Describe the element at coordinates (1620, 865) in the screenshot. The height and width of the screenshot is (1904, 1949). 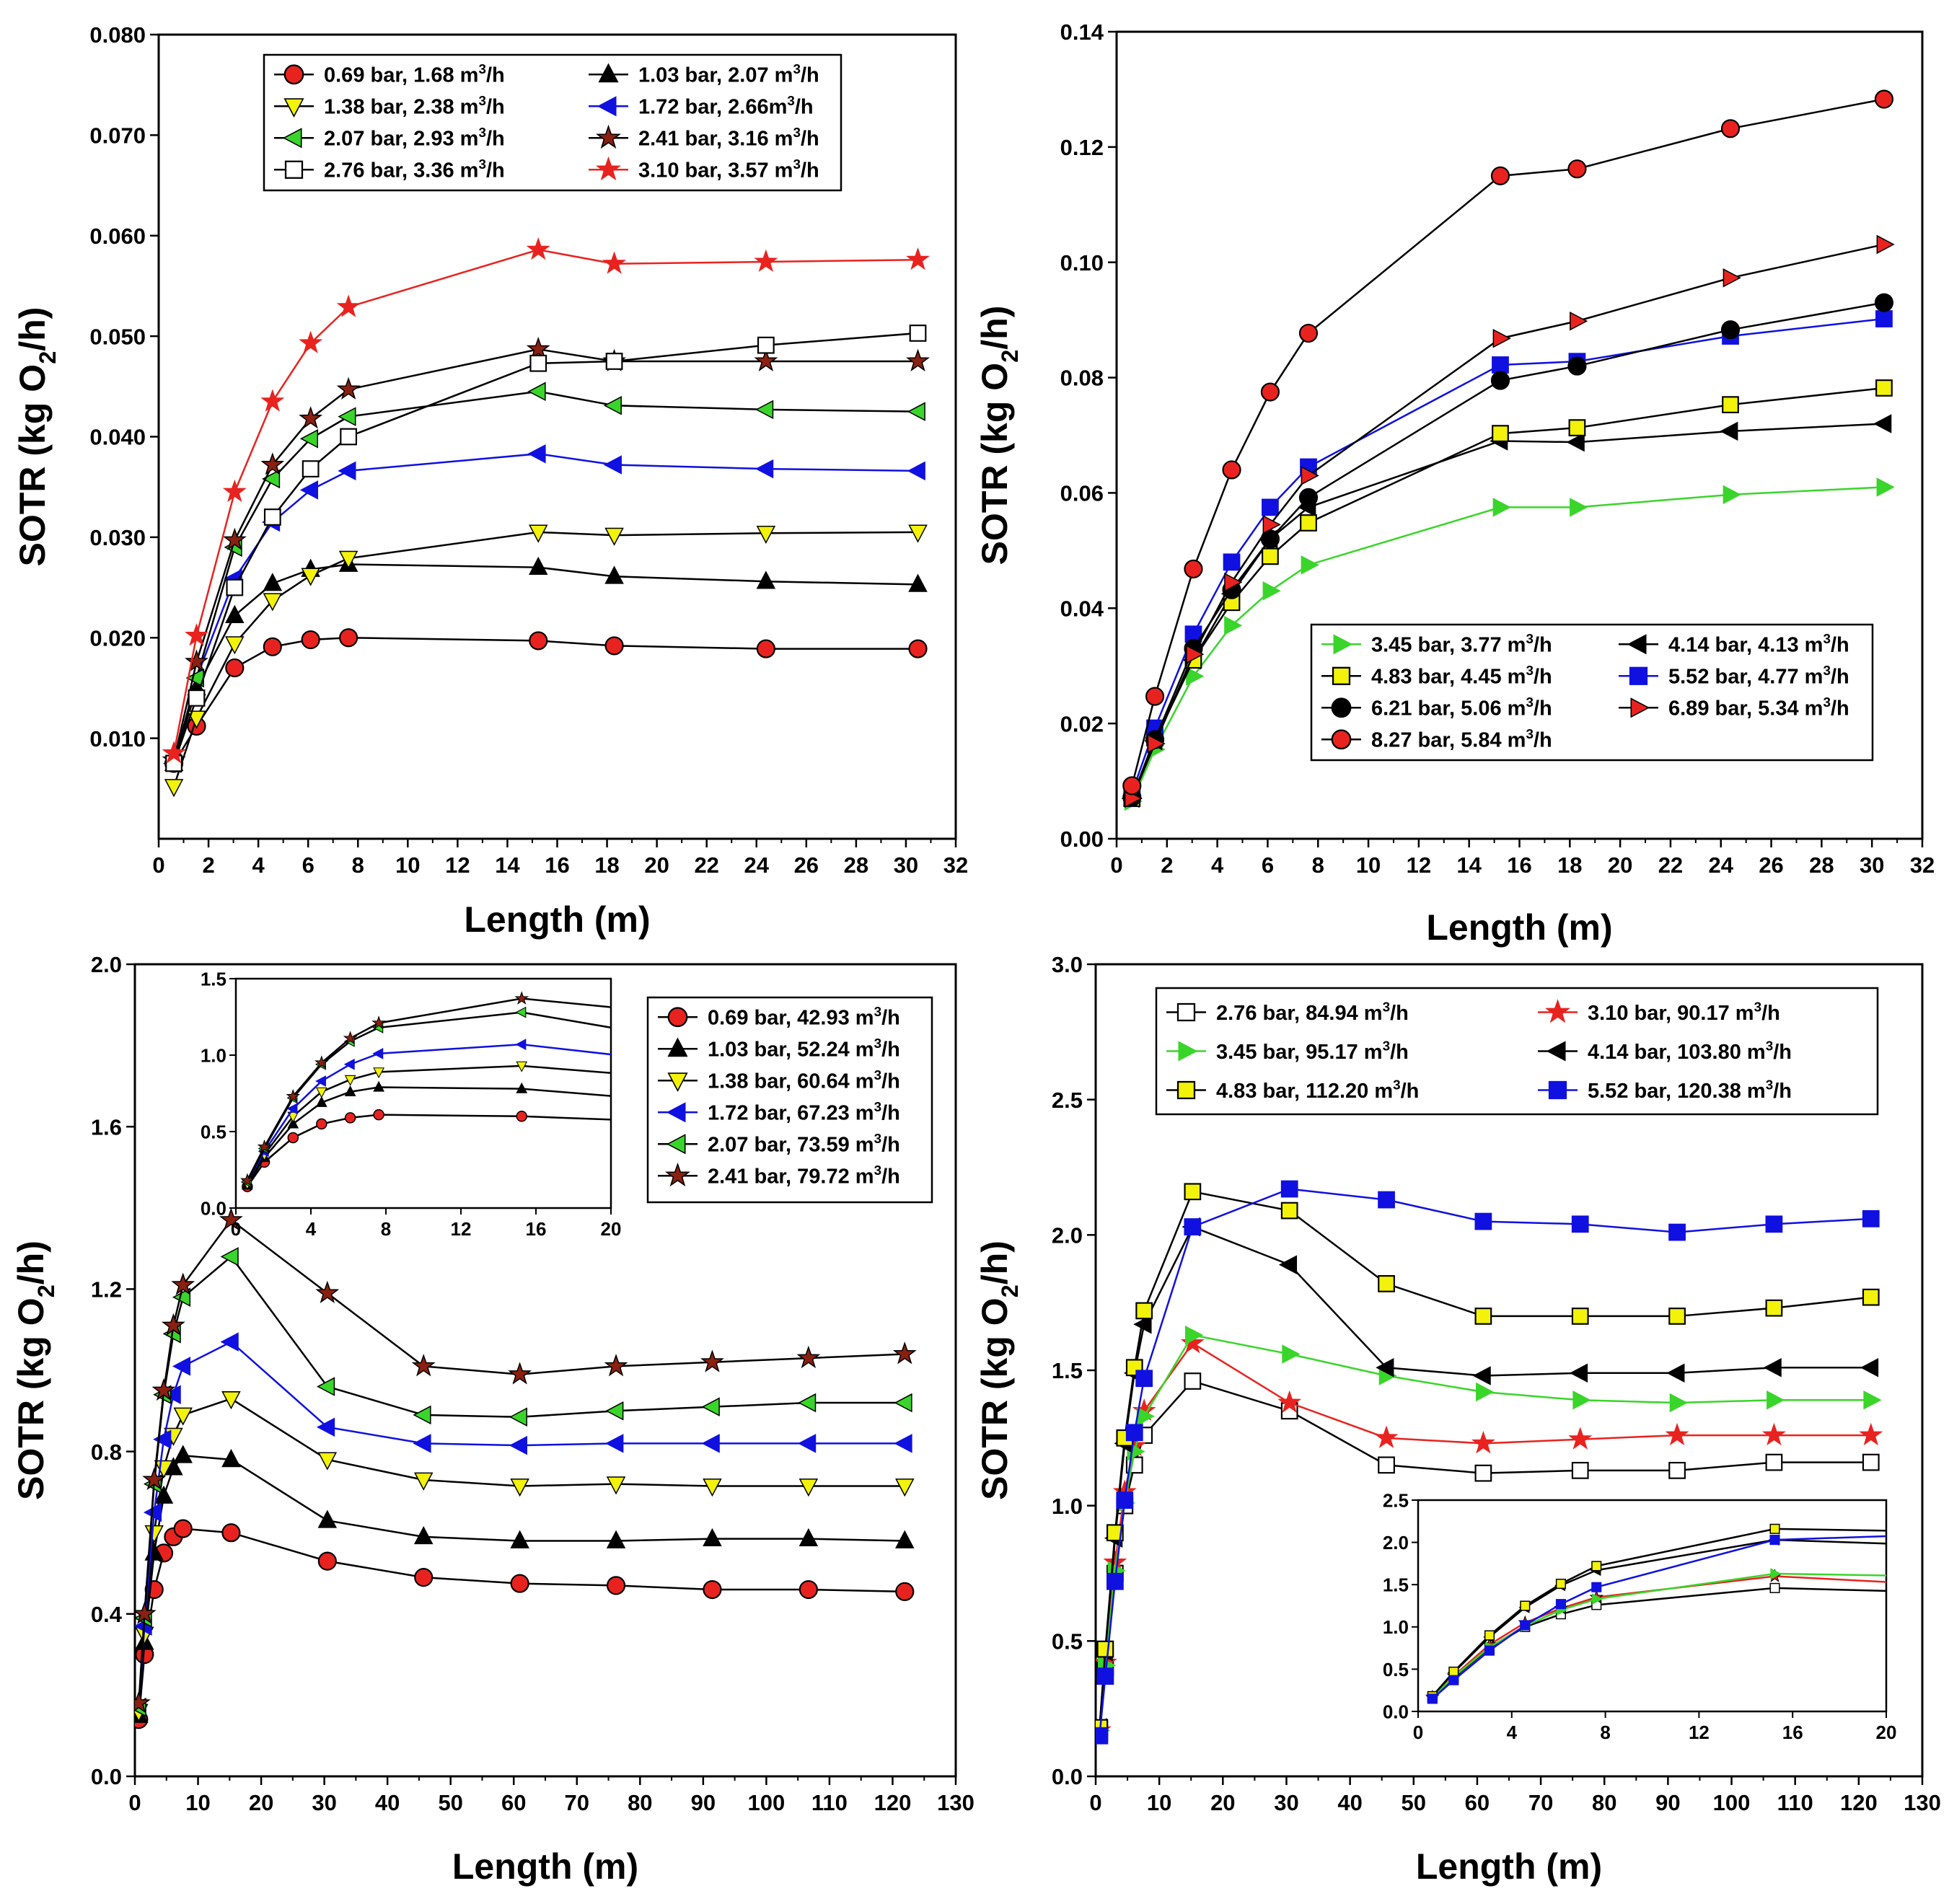
I see `x-tick-label: 20` at that location.